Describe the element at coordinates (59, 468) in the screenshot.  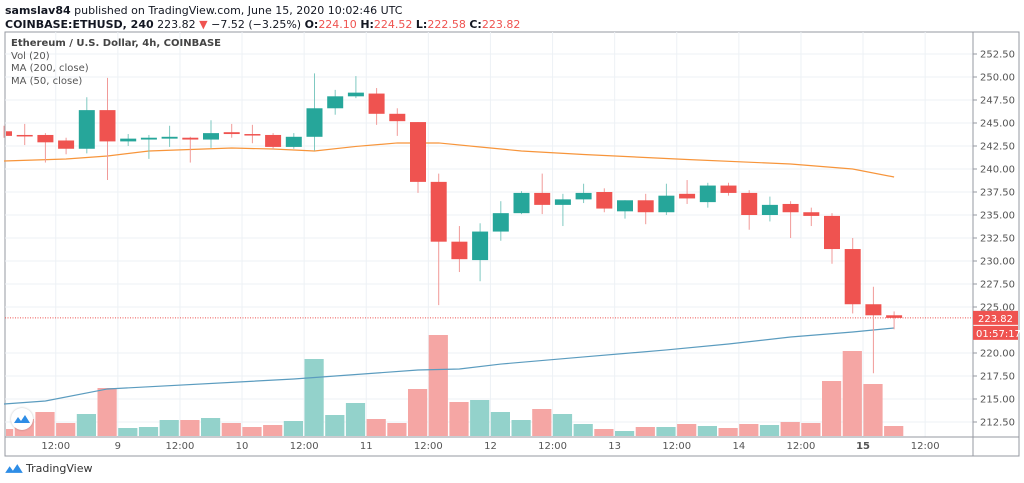
I see `brand-name: TradingView` at that location.